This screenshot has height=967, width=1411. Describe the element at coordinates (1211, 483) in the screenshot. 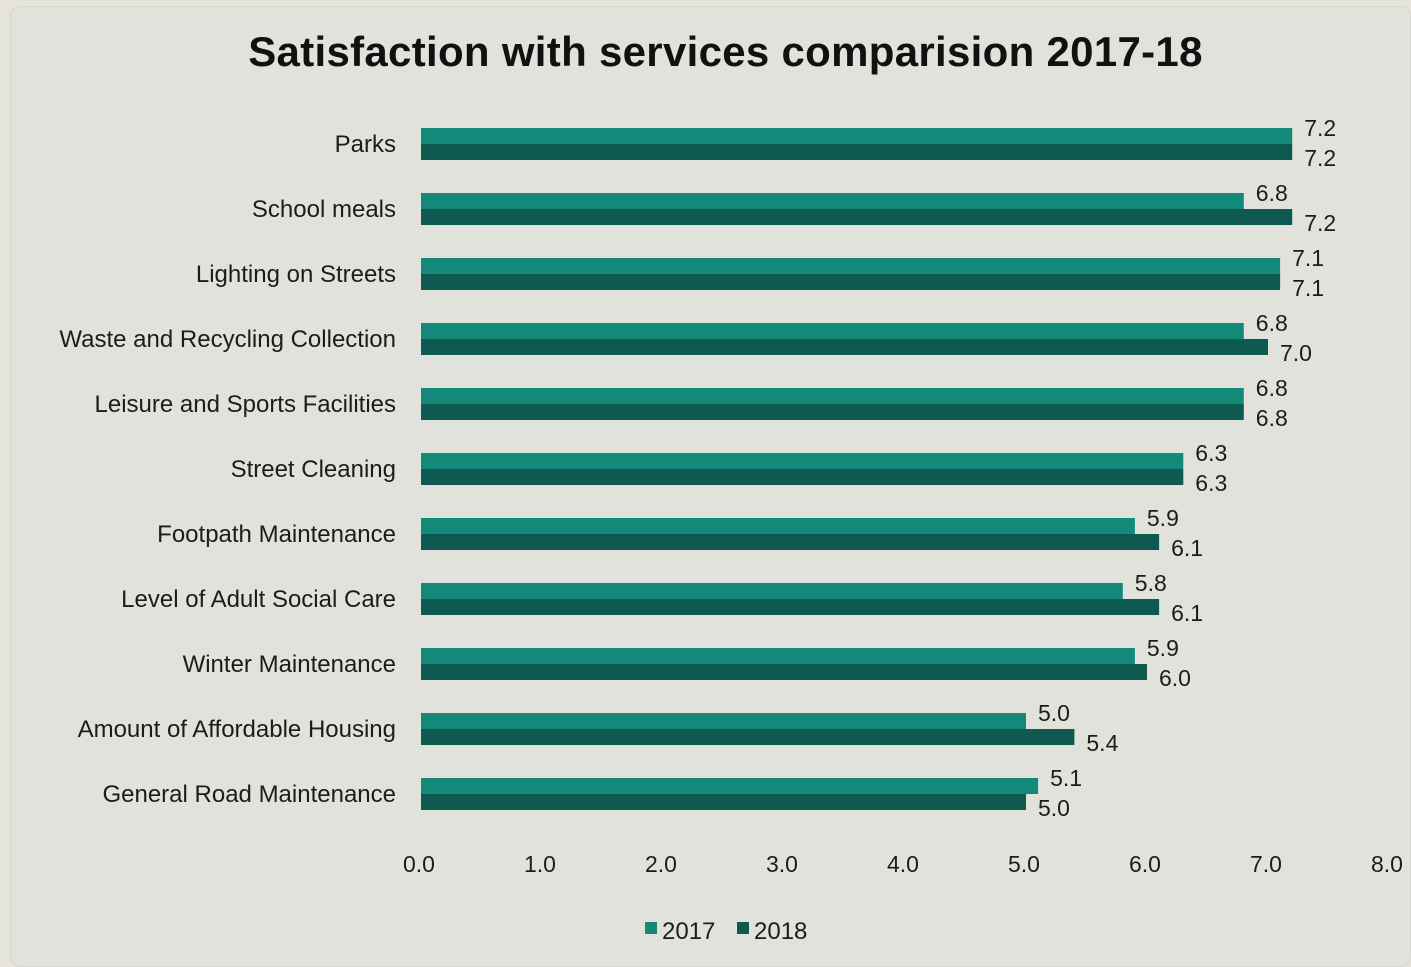

I see `data-label-2018: 6.3` at that location.